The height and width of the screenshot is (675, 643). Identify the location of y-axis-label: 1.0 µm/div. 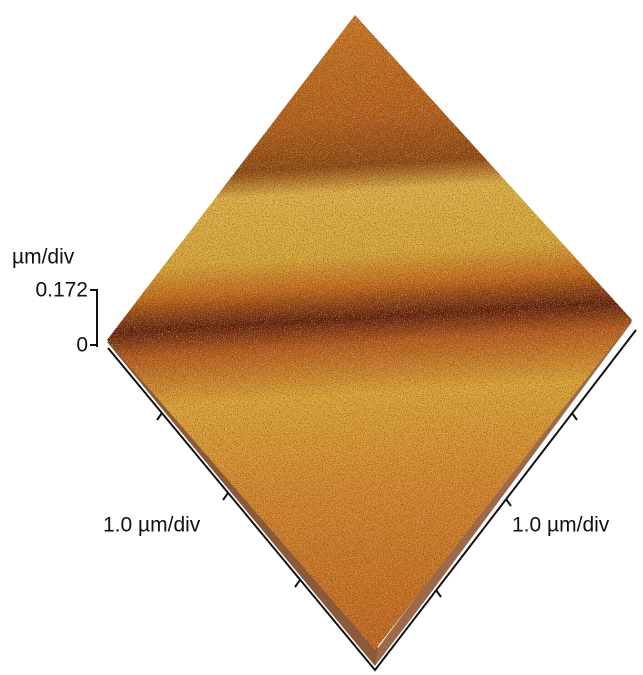
(561, 525).